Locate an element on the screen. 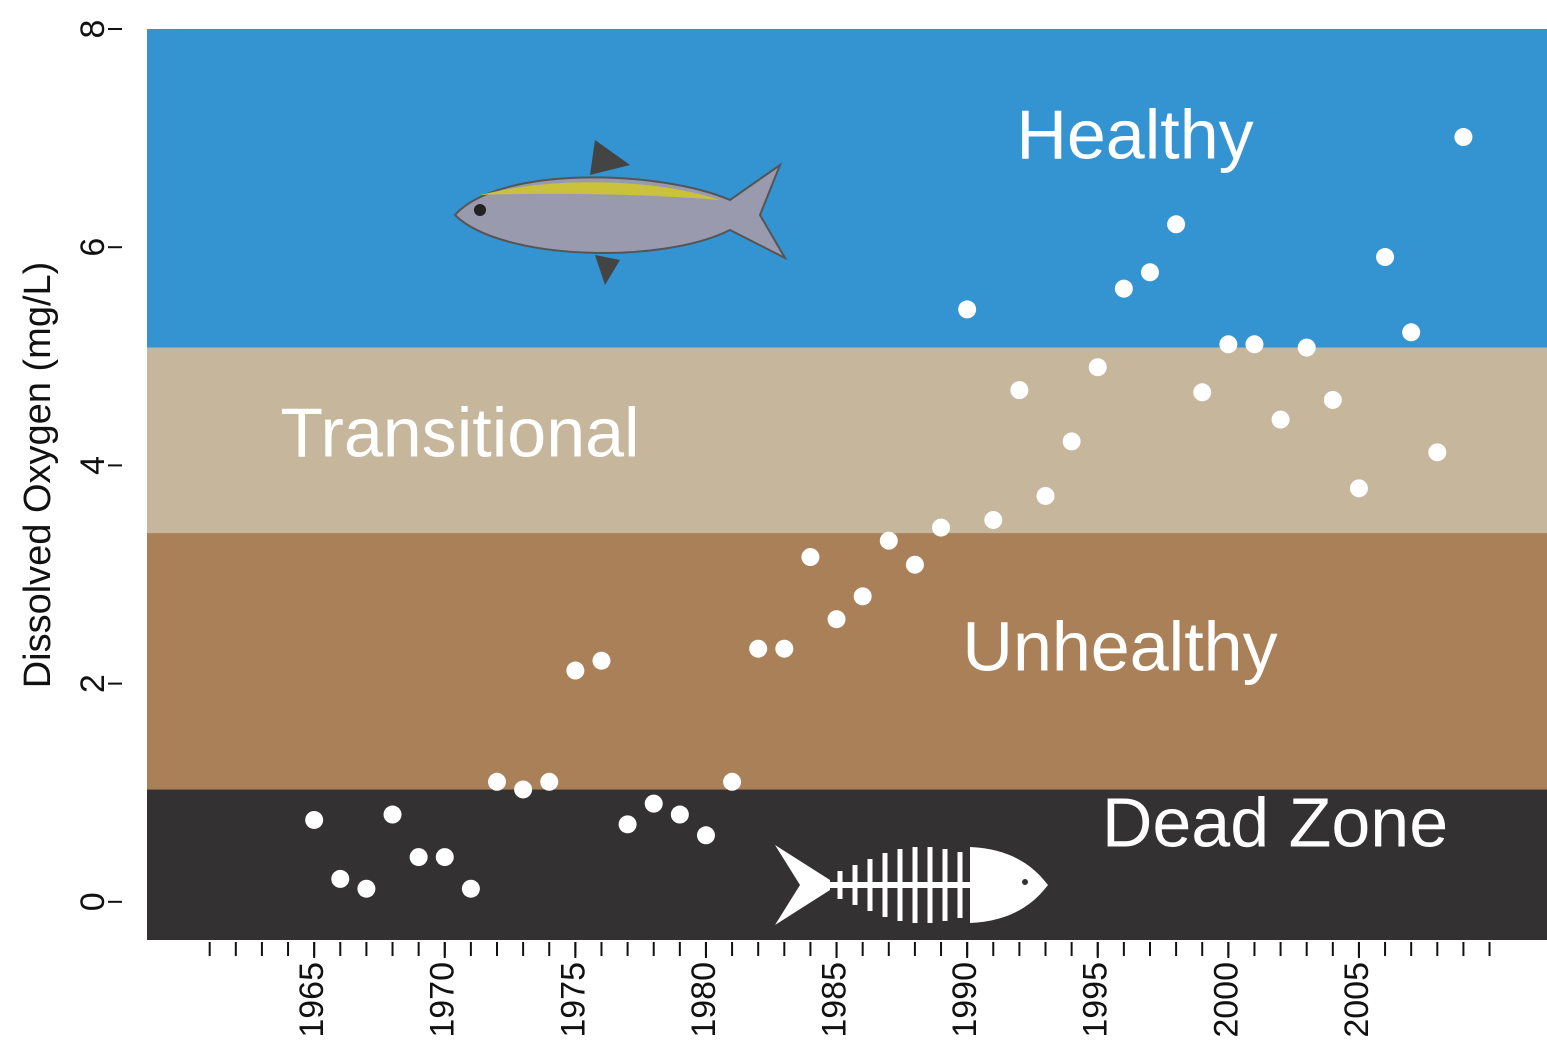  y-tick-label: 2 is located at coordinates (93, 683).